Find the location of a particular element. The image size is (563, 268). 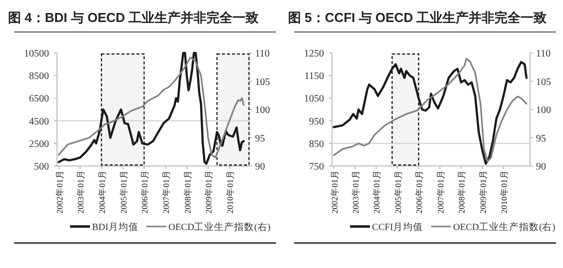

legend-label: CCFI月均值 is located at coordinates (398, 227).